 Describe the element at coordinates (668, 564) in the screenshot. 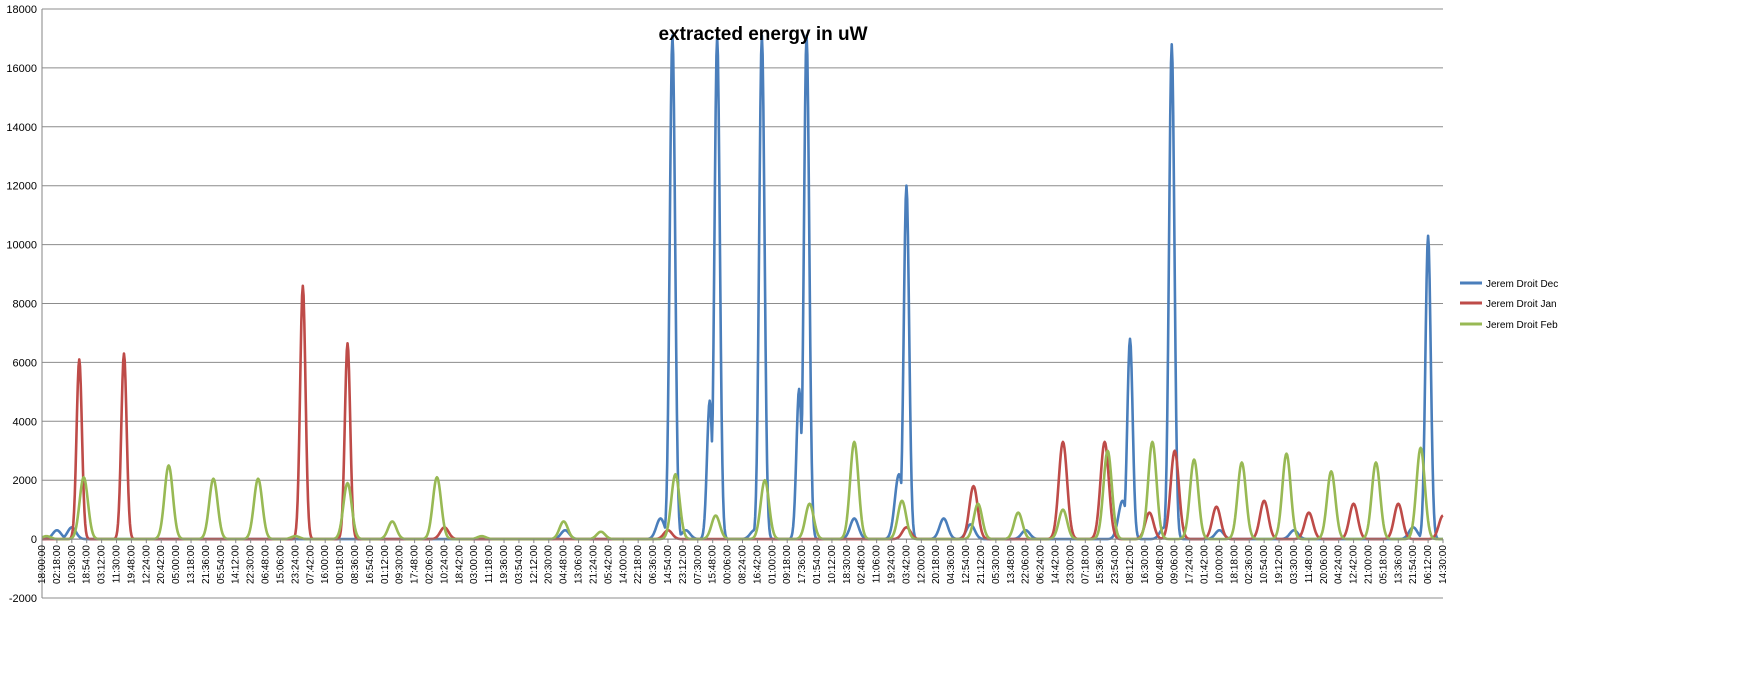

I see `x-tick-label: 14:54:00` at that location.